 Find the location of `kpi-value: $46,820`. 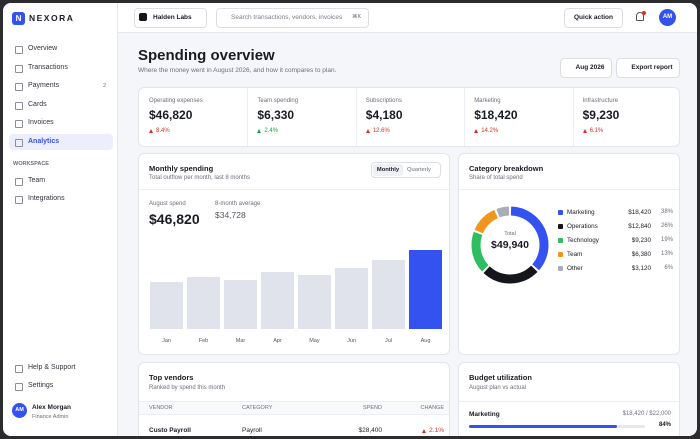

kpi-value: $46,820 is located at coordinates (171, 115).